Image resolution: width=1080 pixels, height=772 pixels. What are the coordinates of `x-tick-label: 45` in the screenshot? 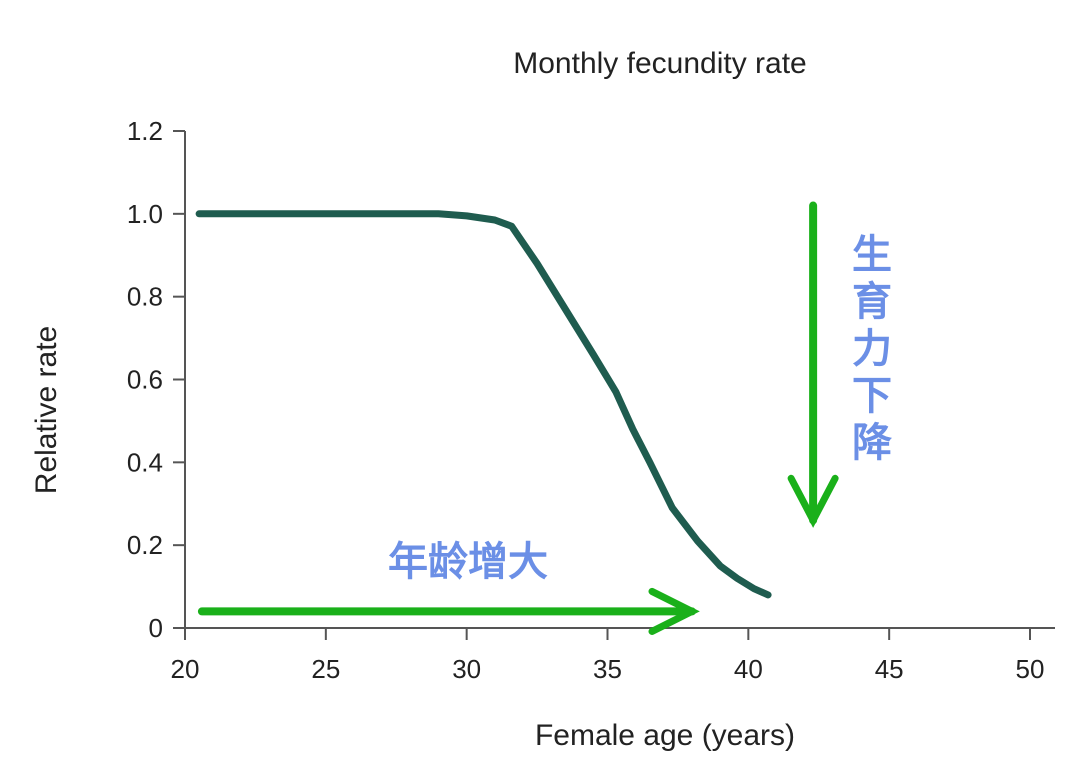 It's located at (889, 669).